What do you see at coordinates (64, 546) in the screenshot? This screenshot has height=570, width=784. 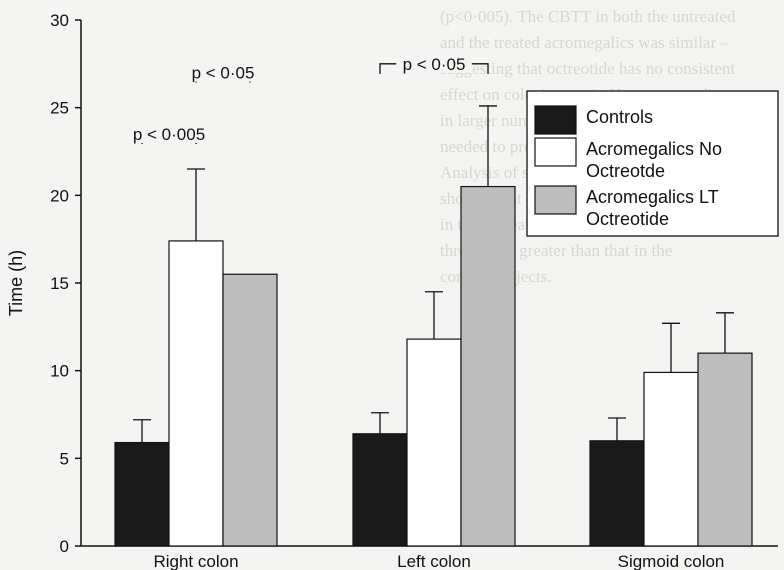 I see `y-tick-label: 0` at bounding box center [64, 546].